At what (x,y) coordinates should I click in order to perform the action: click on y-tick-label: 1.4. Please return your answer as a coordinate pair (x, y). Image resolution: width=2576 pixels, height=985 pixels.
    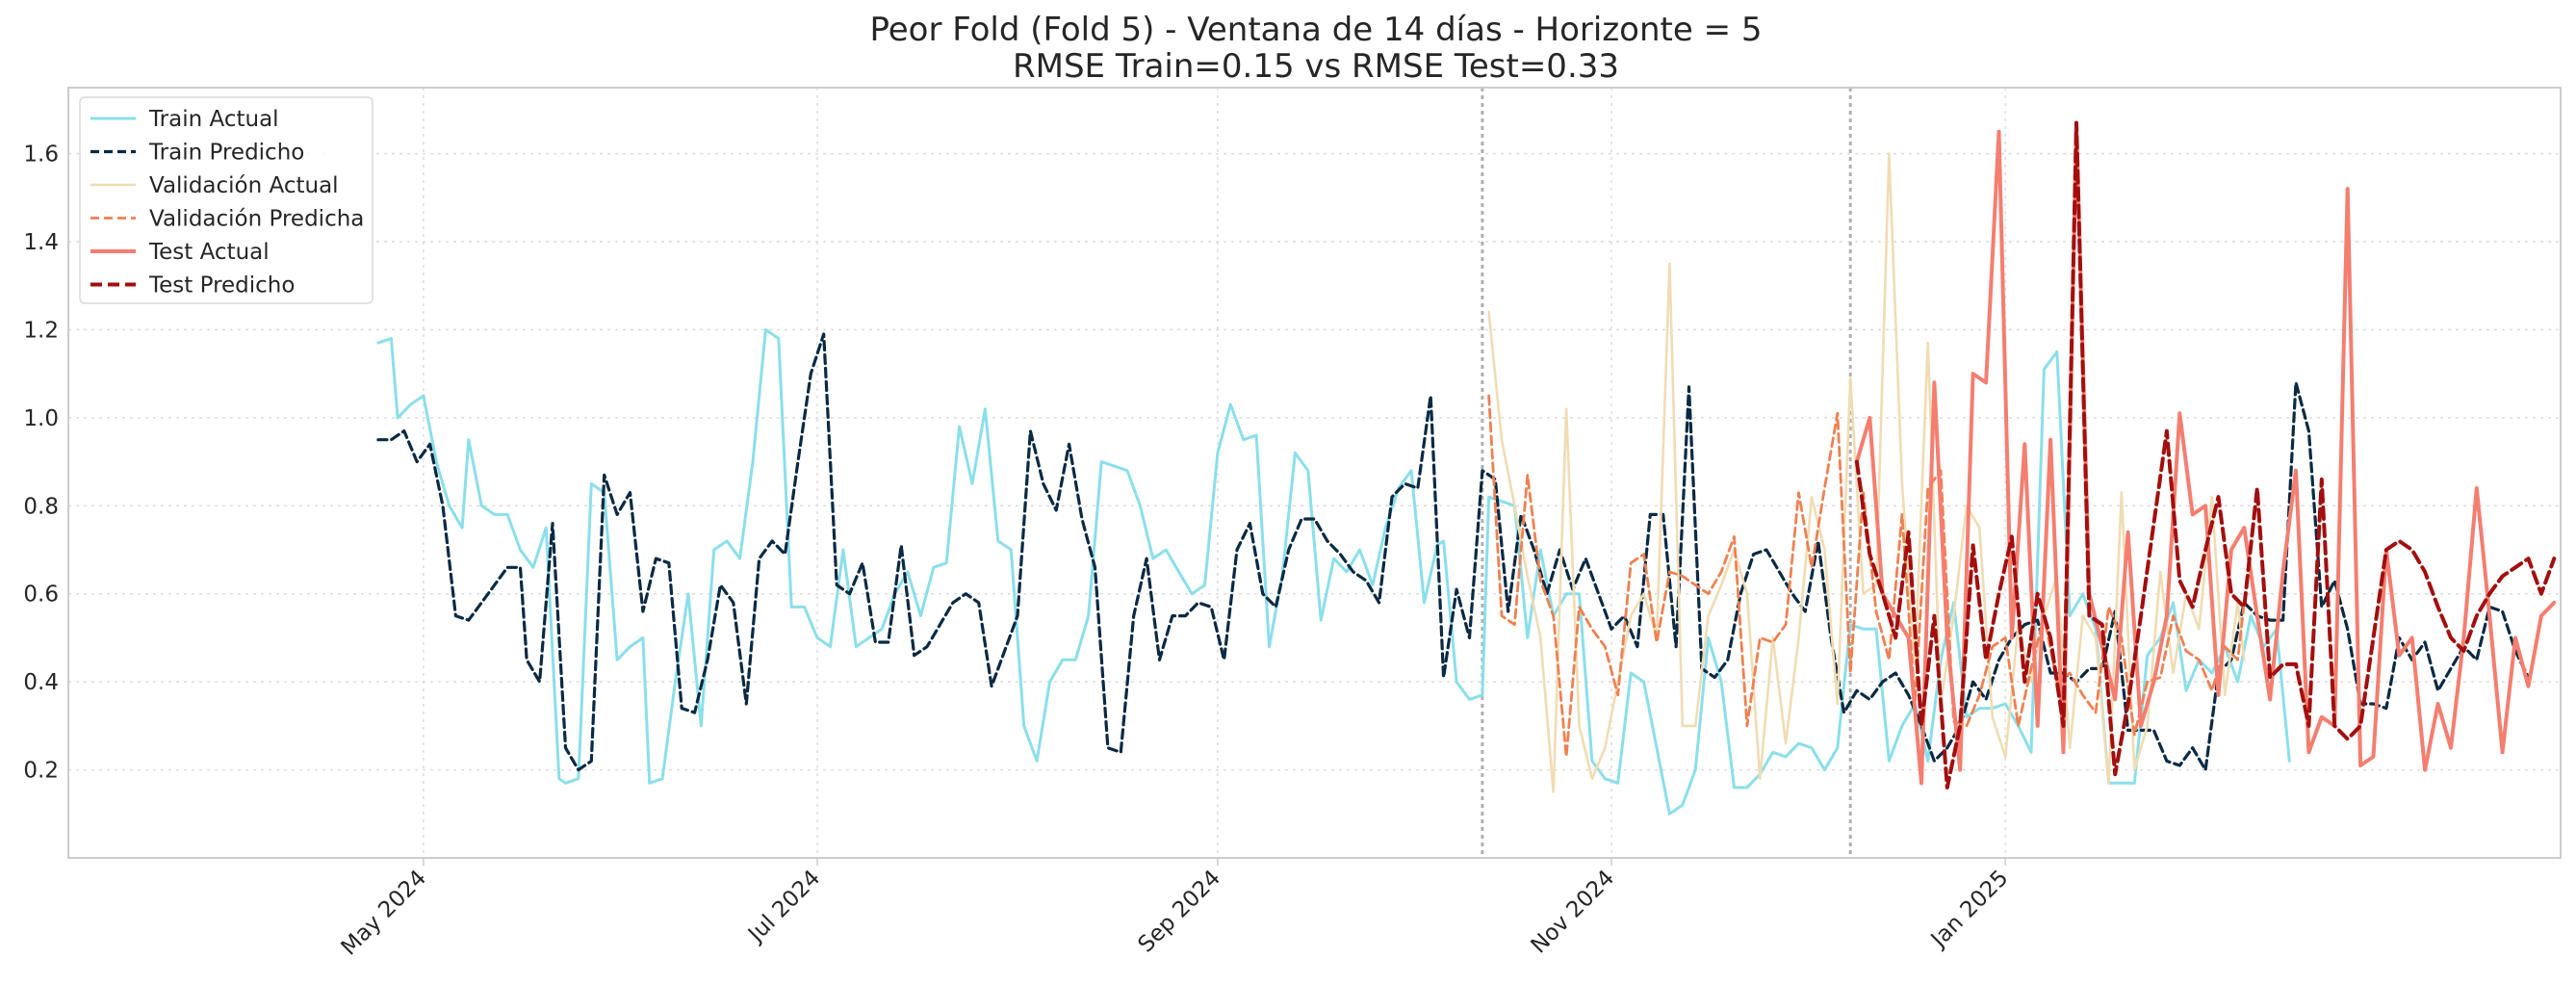
    Looking at the image, I should click on (41, 242).